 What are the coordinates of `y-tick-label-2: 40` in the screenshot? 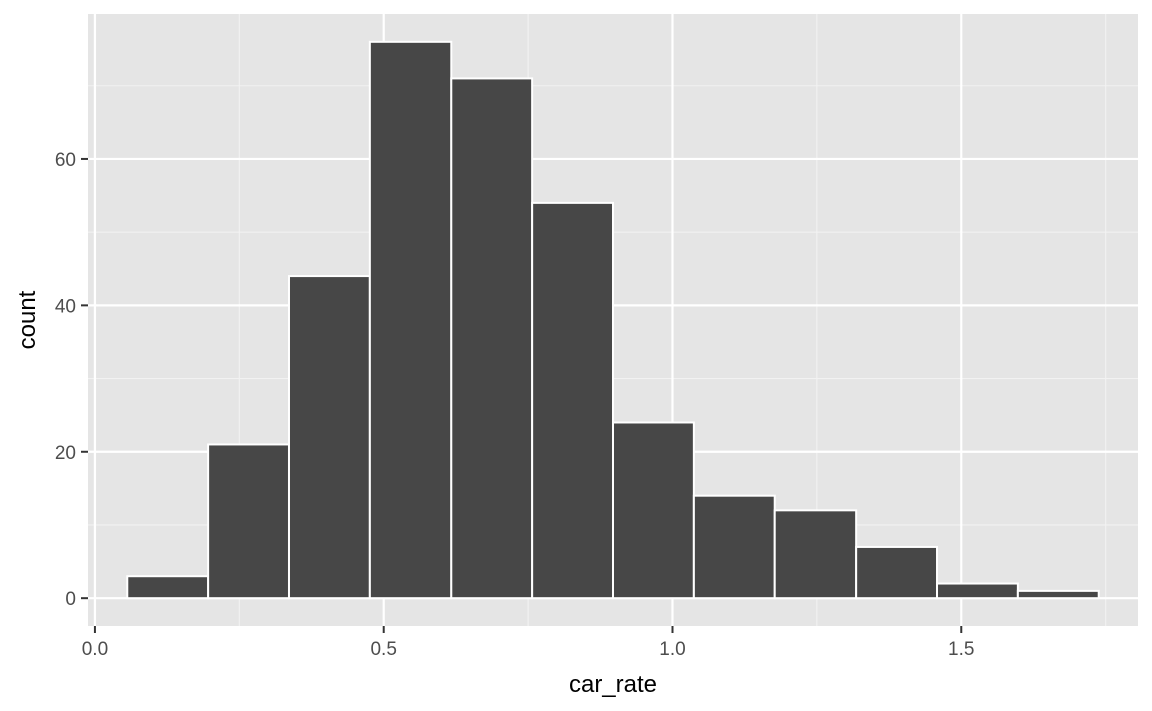 It's located at (65, 306).